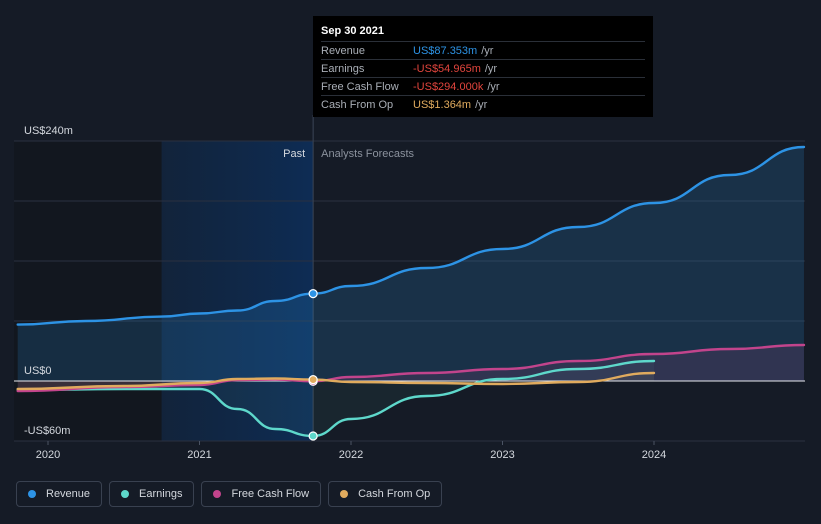 This screenshot has width=821, height=524. What do you see at coordinates (442, 104) in the screenshot?
I see `tooltip-value: US$1.364m` at bounding box center [442, 104].